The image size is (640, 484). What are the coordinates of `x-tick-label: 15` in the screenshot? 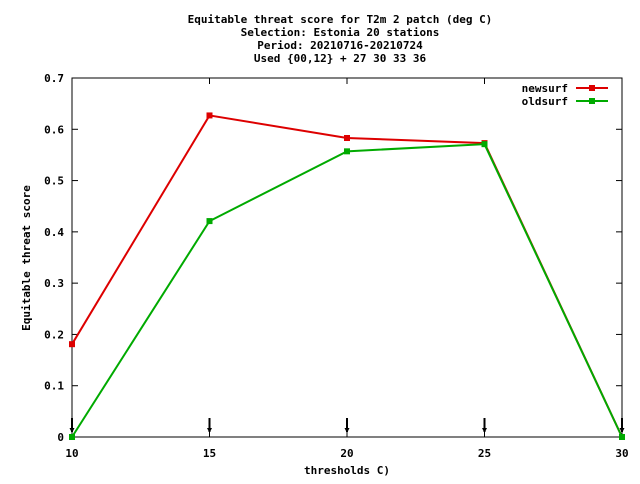 It's located at (209, 453).